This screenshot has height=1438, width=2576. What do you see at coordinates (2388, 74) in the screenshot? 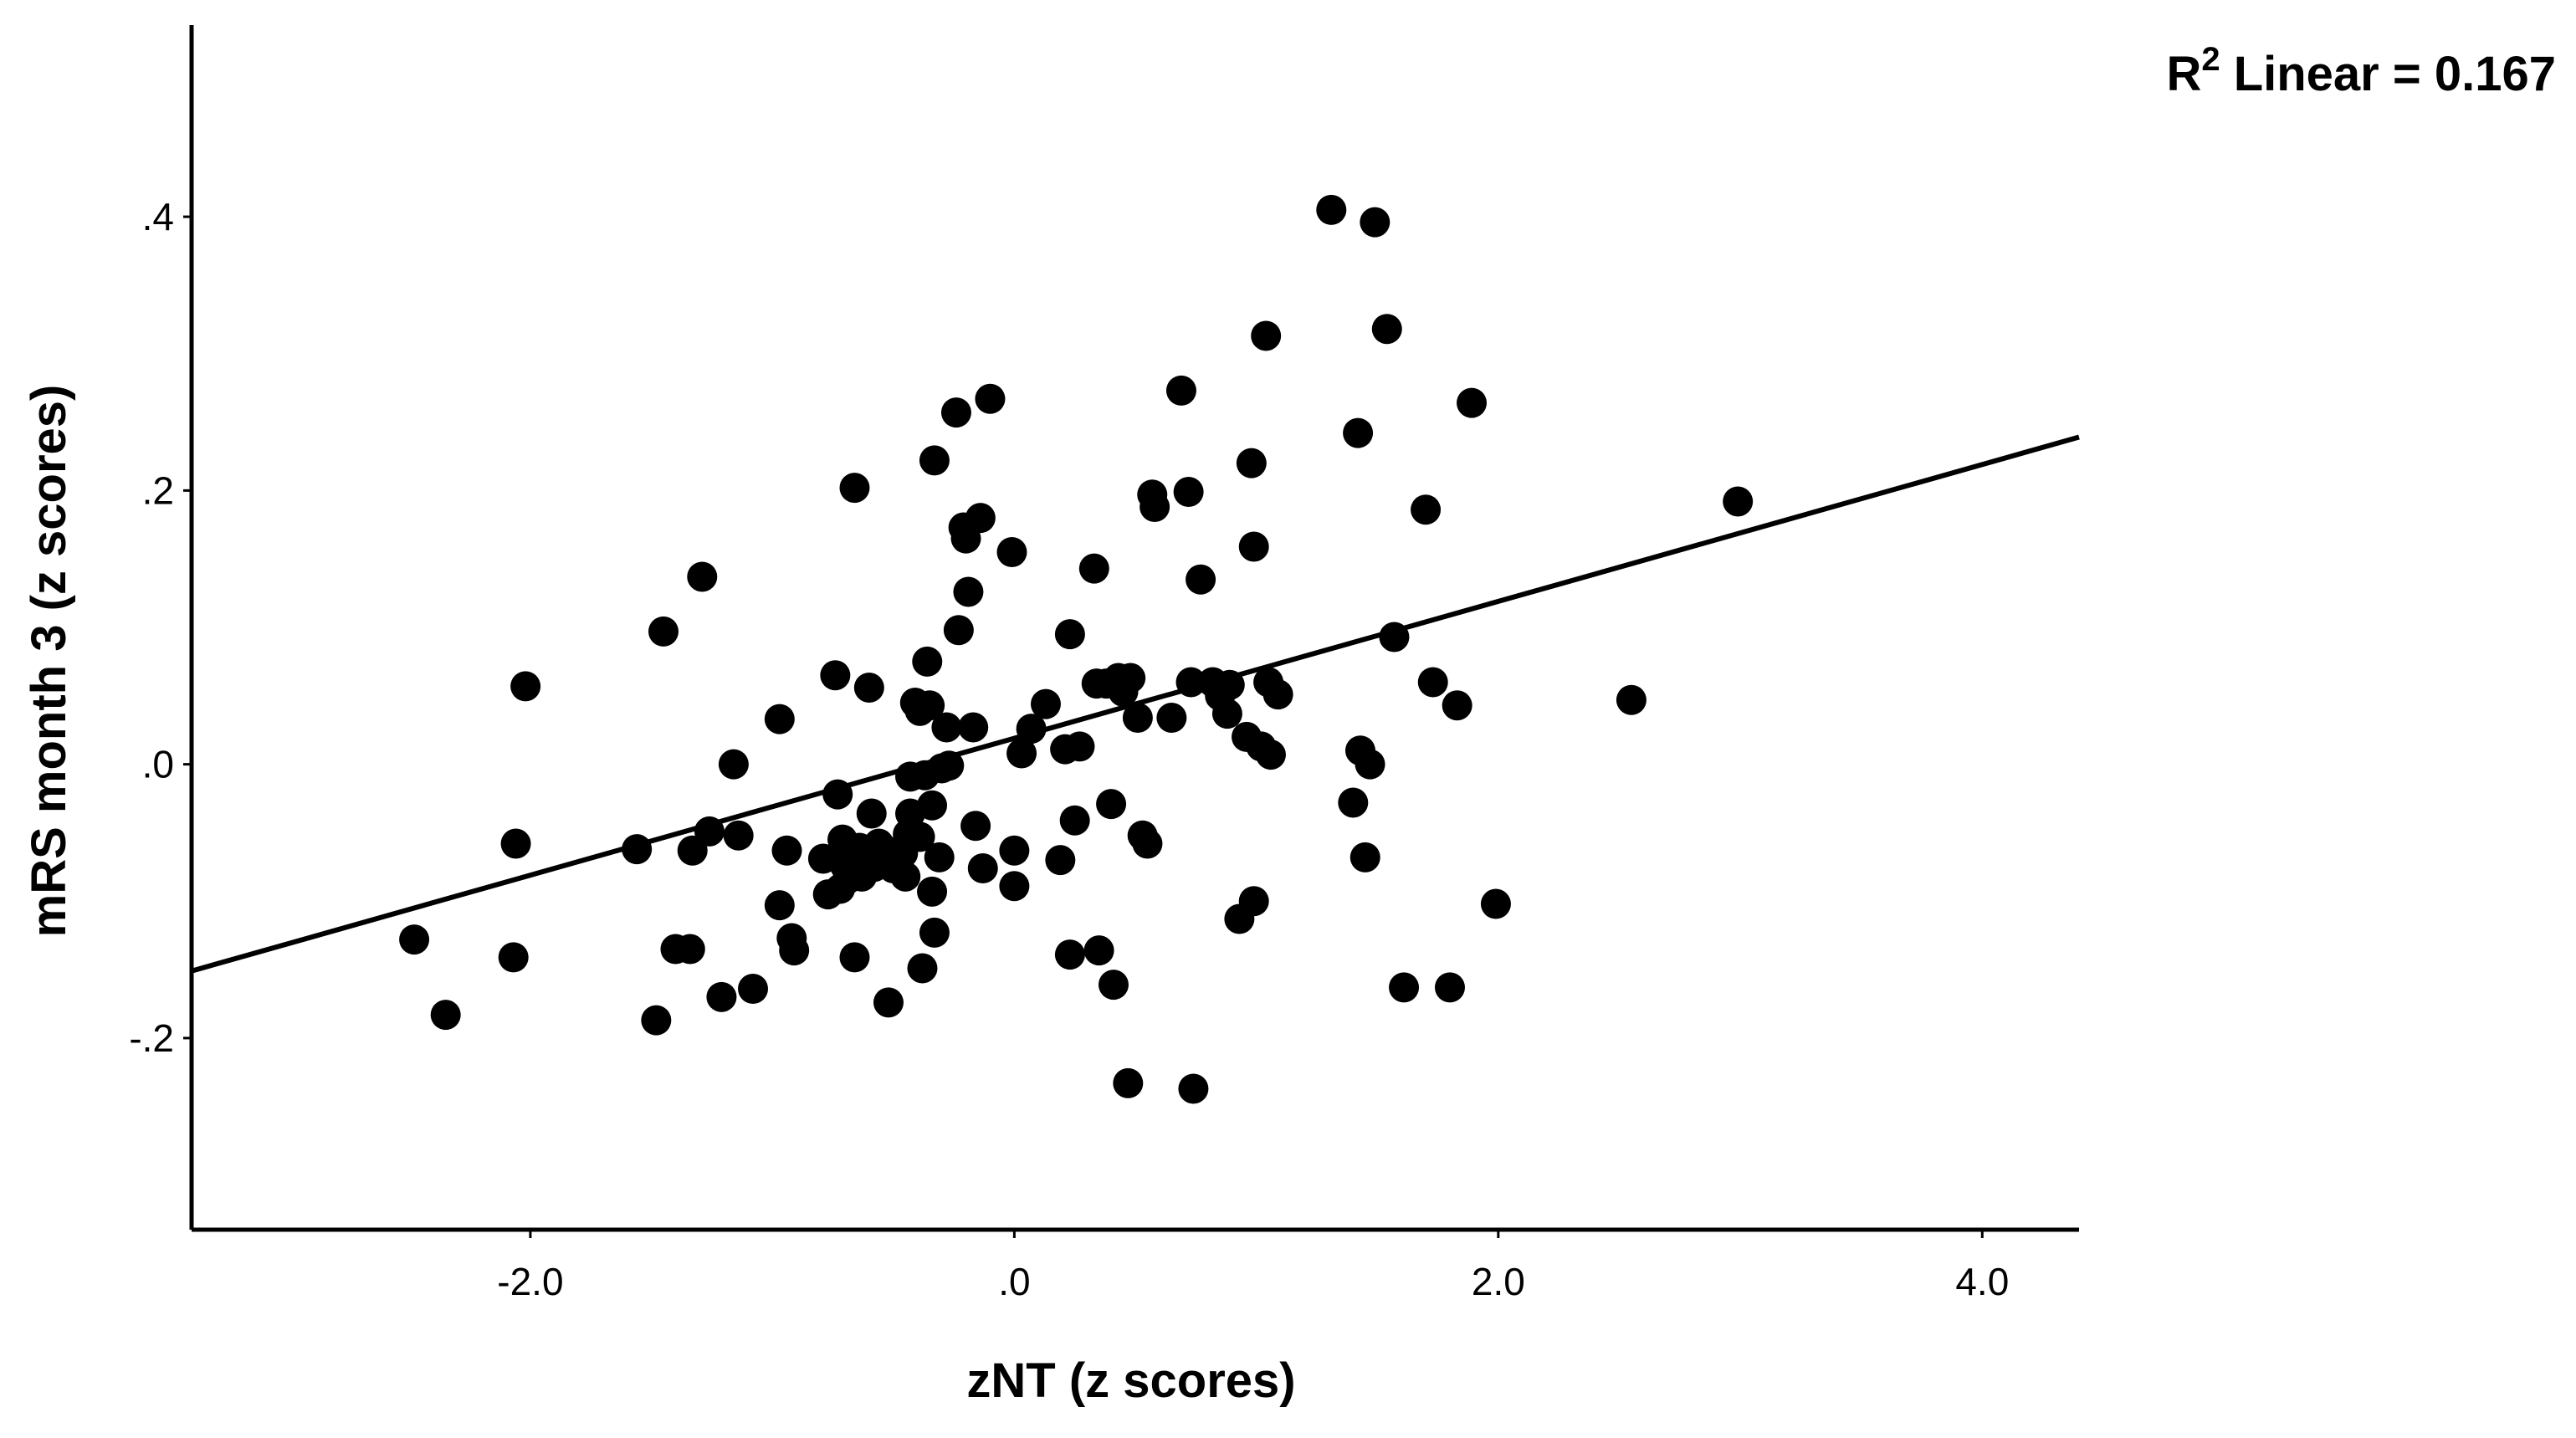
I see `r2-label: Linear = 0.167` at bounding box center [2388, 74].